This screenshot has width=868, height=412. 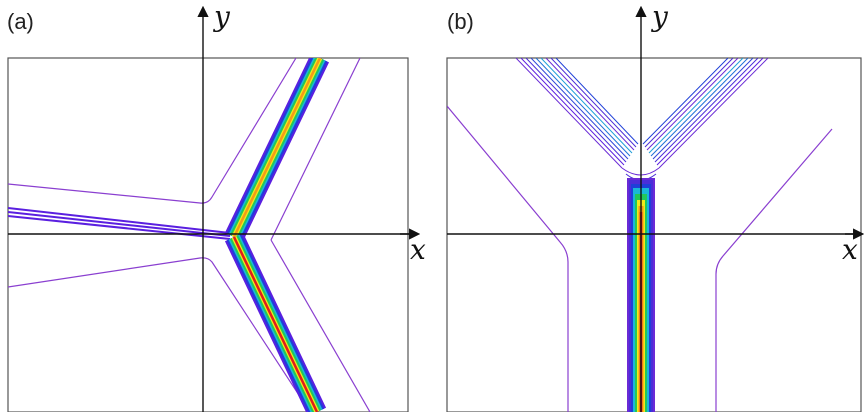 What do you see at coordinates (850, 249) in the screenshot?
I see `panel-b-x-axis-label: x` at bounding box center [850, 249].